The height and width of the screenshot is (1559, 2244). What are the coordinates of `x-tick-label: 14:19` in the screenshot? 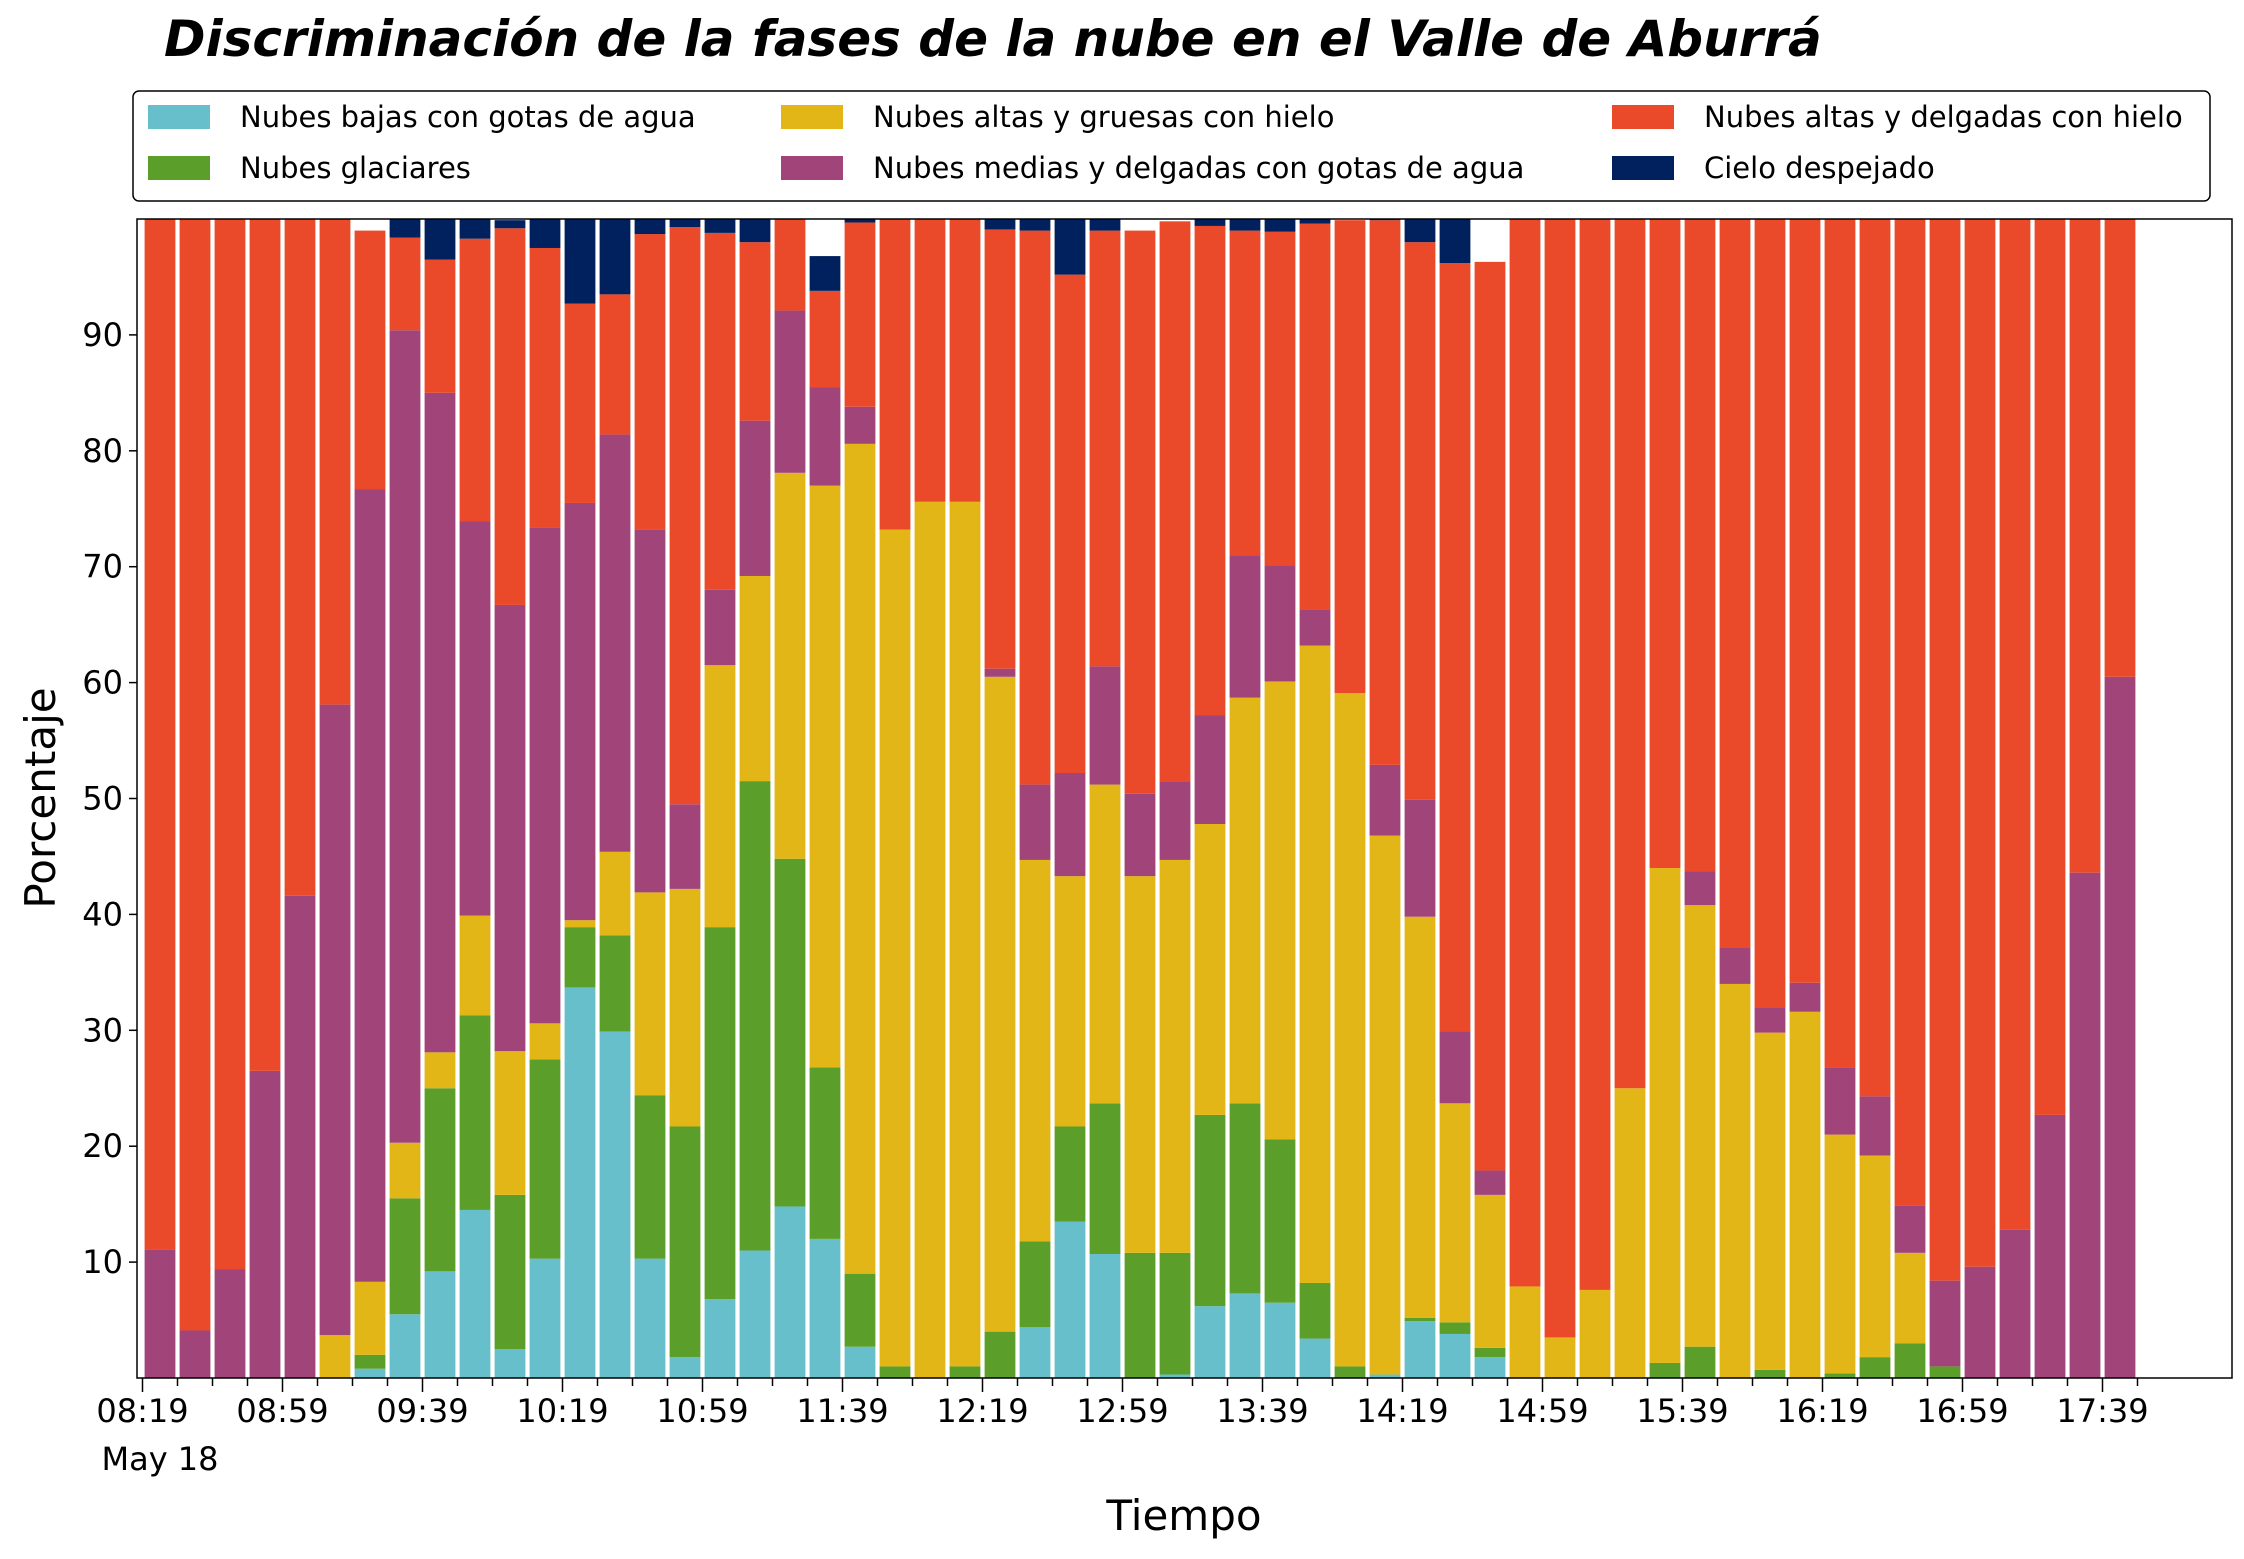 It's located at (1402, 1411).